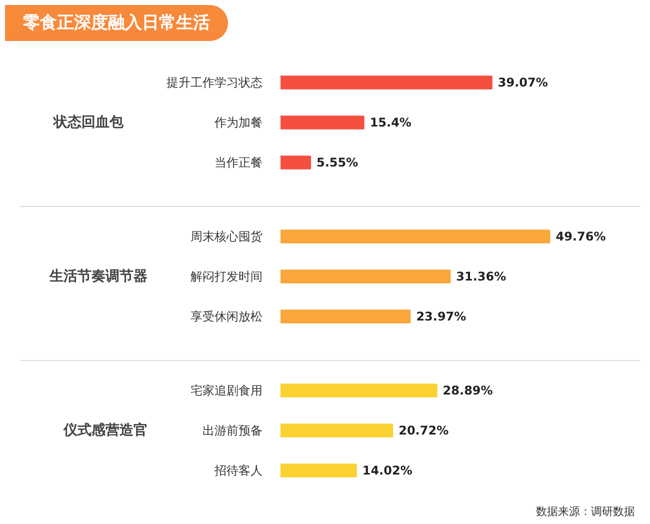  I want to click on y-tick-label: 提升工作学习状态, so click(214, 83).